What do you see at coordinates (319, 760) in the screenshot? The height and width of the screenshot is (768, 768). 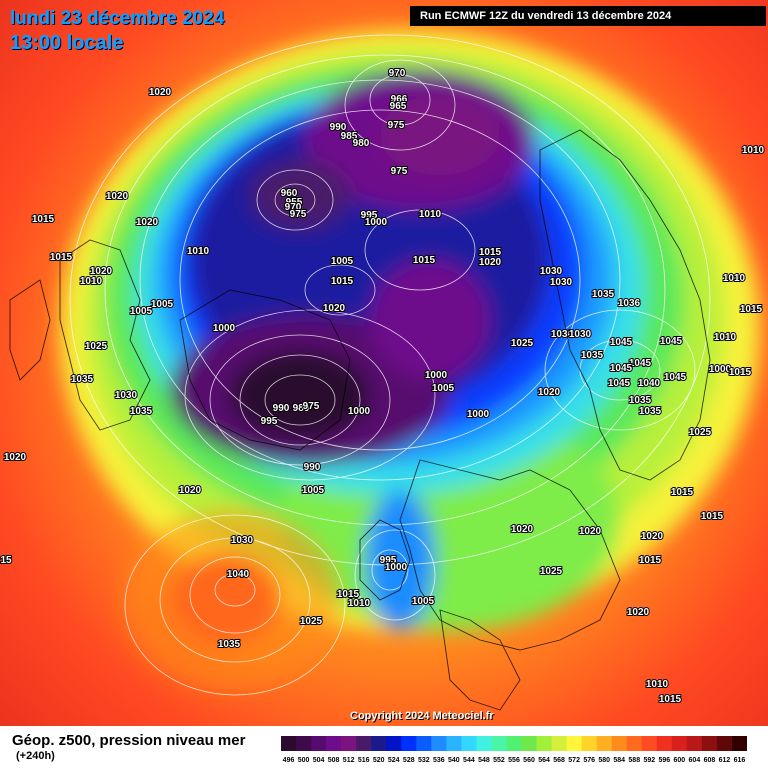 I see `legend-tick-label: 504` at bounding box center [319, 760].